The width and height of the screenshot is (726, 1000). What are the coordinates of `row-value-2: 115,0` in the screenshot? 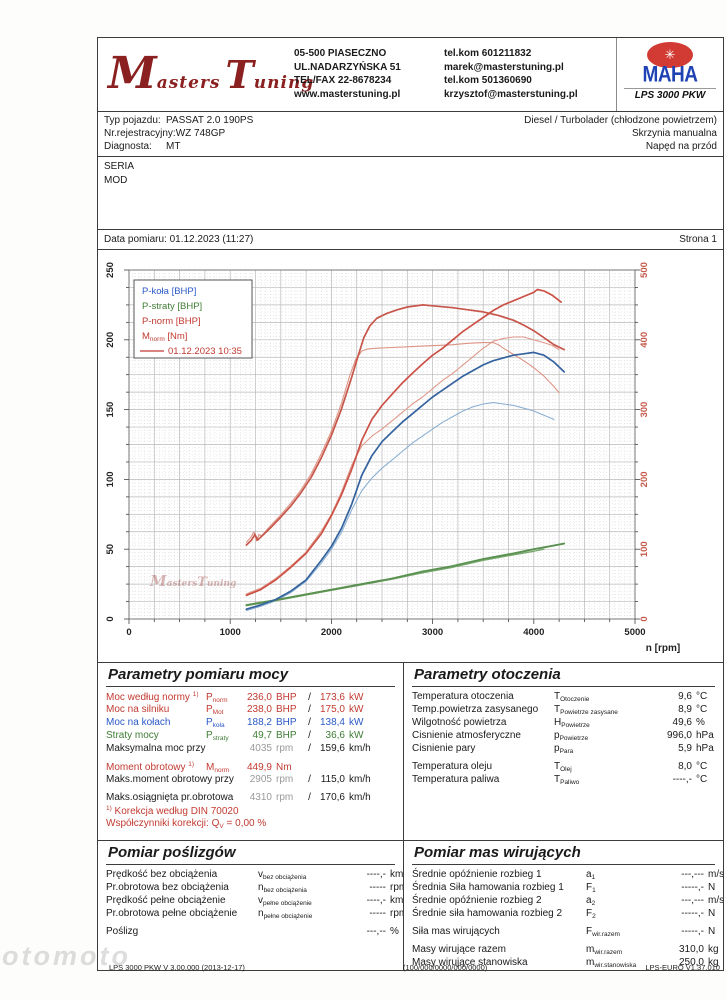 It's located at (332, 779).